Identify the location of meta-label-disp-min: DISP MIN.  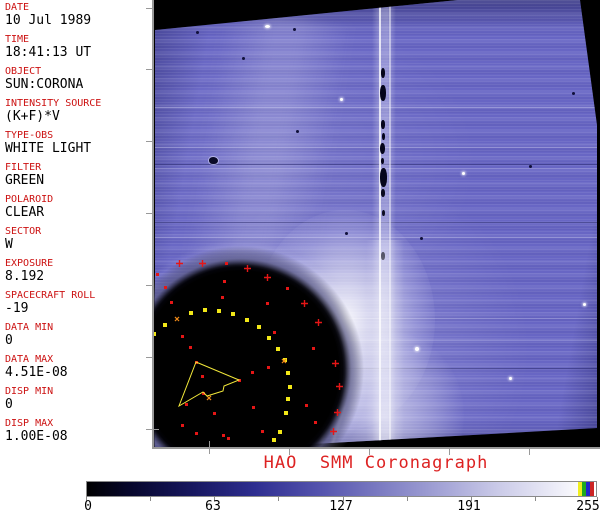
(29, 391).